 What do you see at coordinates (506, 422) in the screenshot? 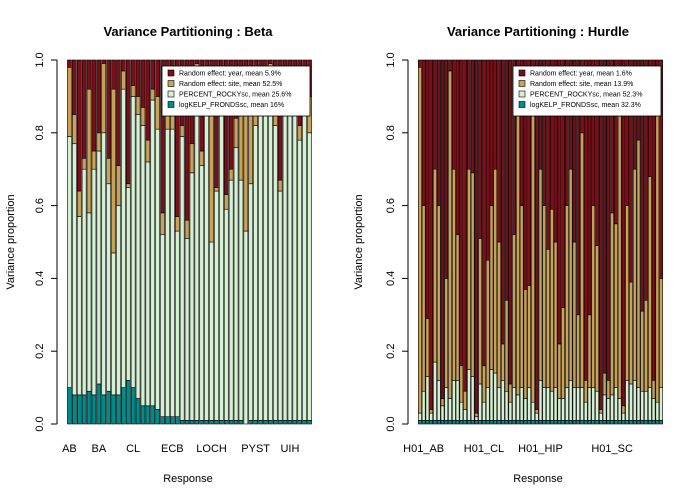
I see `hurdle-bar-24-kelp-fronds` at bounding box center [506, 422].